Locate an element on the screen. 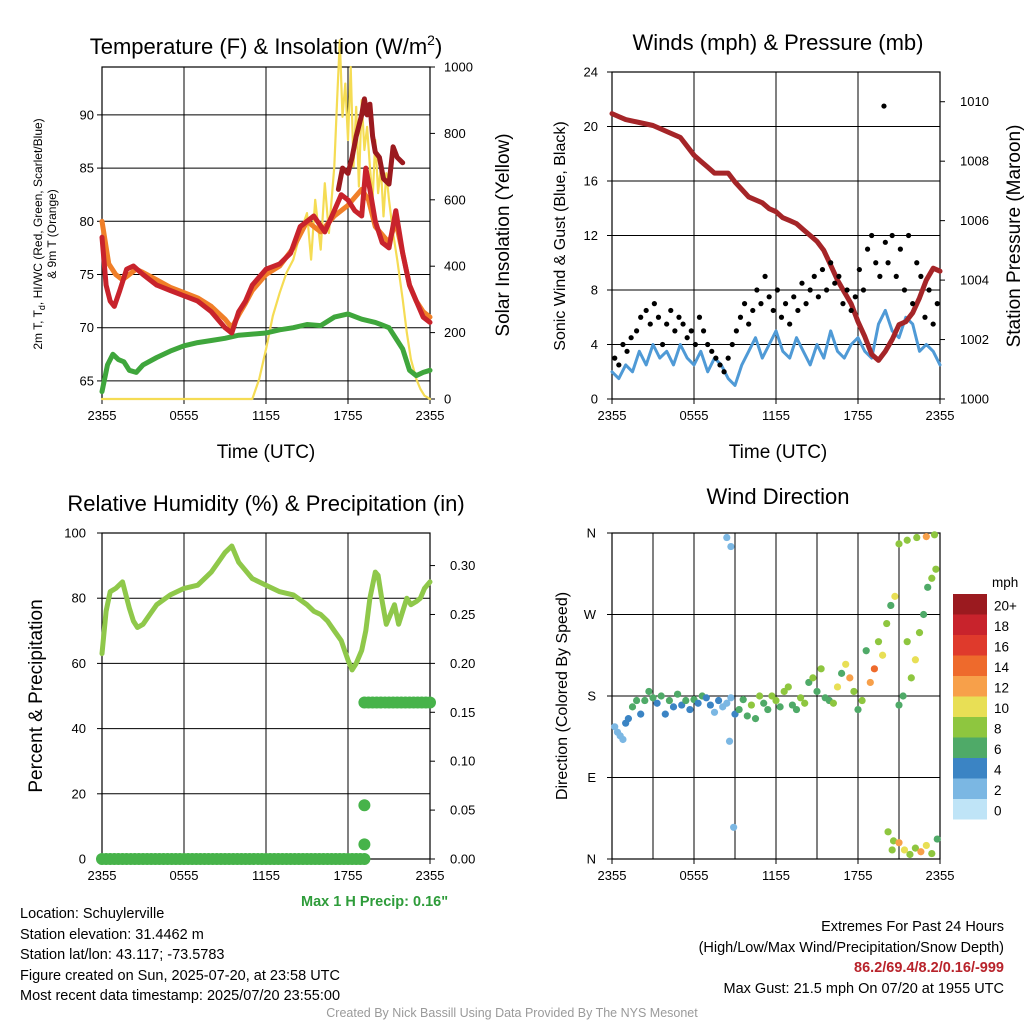  series-rh is located at coordinates (266, 608).